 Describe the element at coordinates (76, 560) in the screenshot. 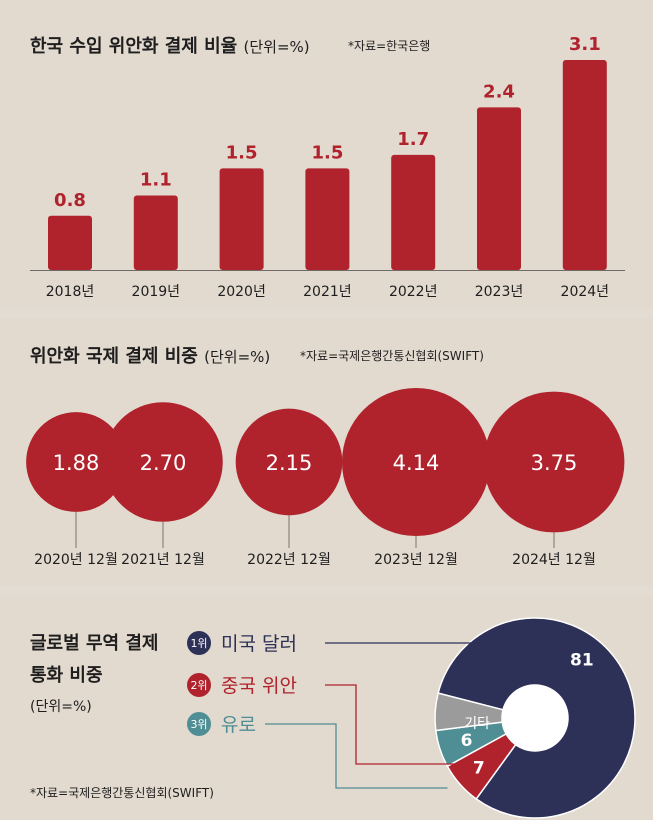

I see `bubble-category-label: 2020년 12월` at that location.